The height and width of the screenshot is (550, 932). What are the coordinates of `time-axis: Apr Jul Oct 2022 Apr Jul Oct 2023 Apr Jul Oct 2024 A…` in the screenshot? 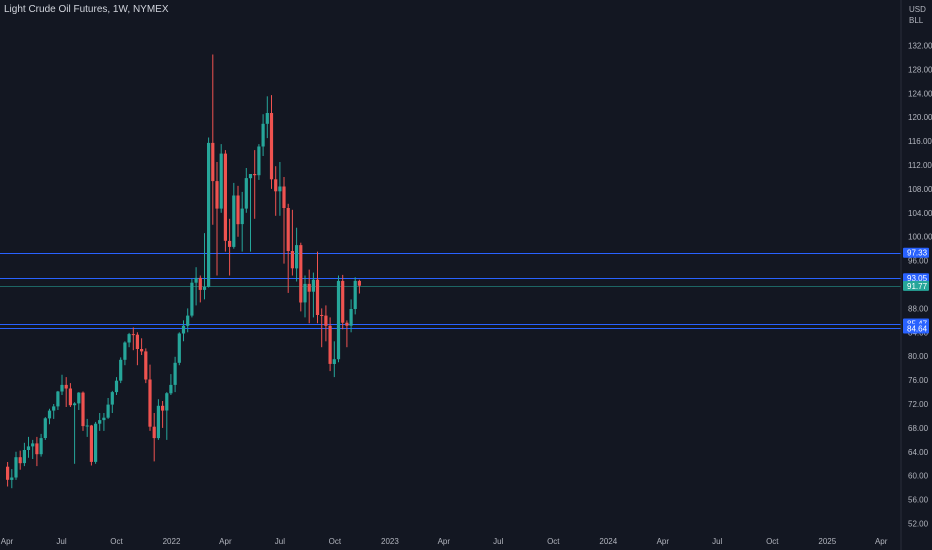 It's located at (444, 541).